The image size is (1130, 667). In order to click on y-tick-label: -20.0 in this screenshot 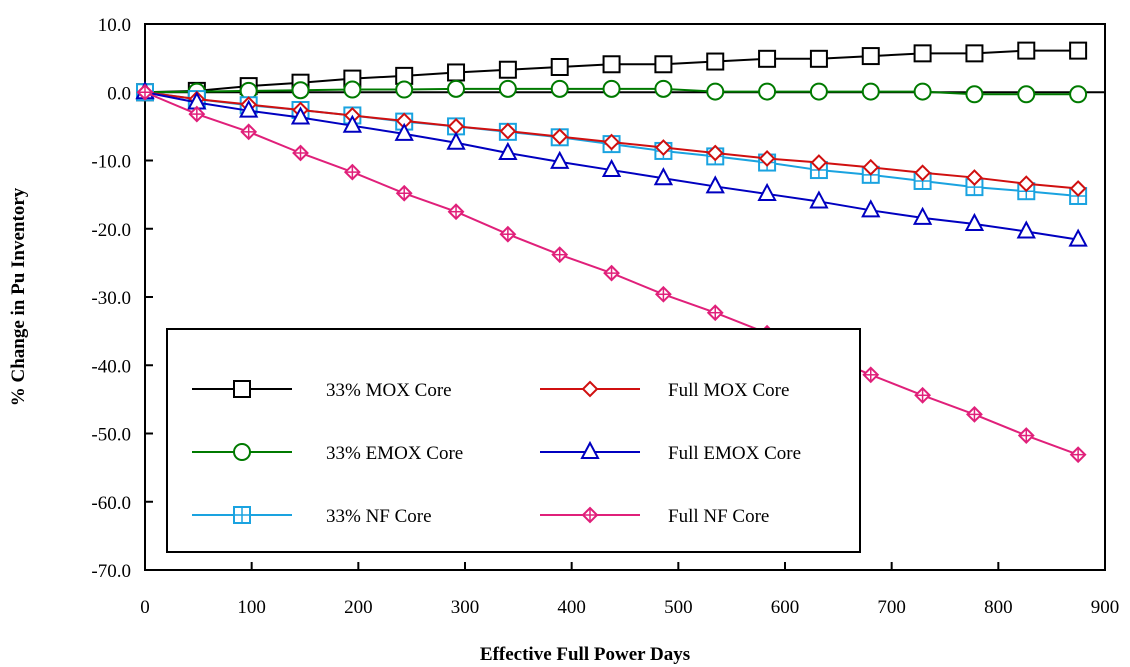, I will do `click(111, 230)`.